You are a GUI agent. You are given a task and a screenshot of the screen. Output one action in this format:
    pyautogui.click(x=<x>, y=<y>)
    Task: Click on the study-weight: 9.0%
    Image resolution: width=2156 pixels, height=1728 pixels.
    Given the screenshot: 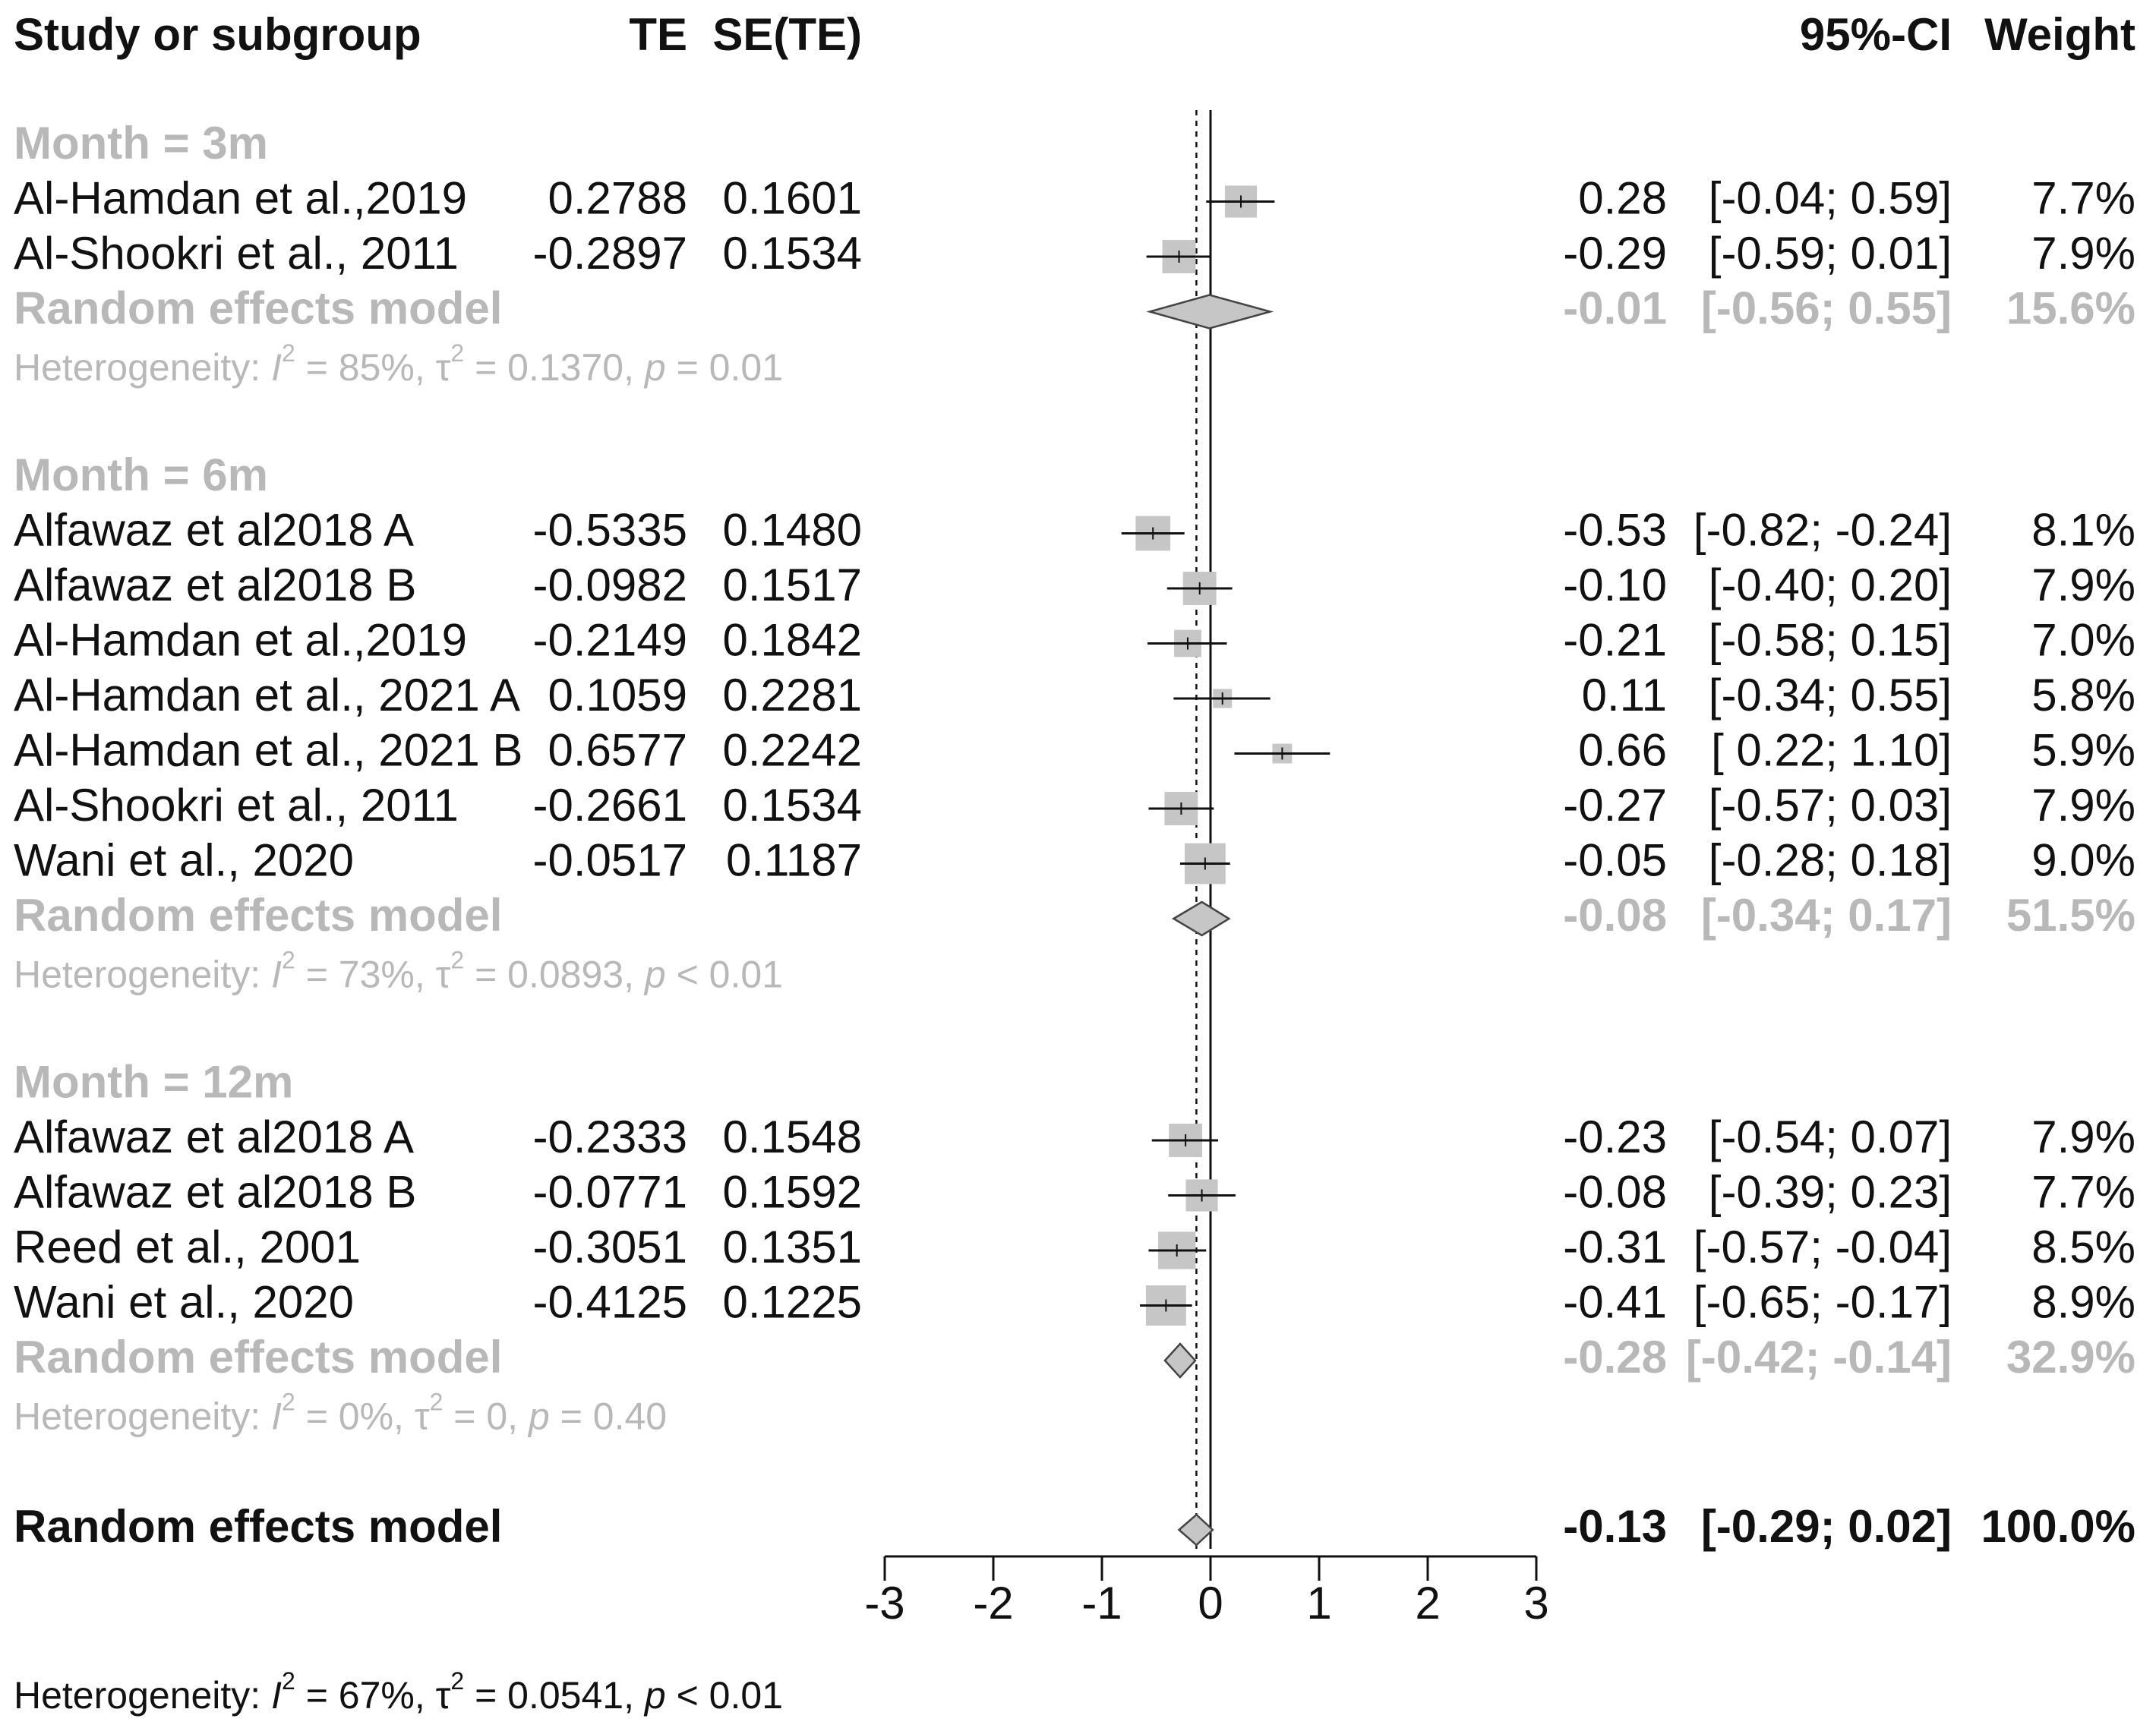 What is the action you would take?
    pyautogui.click(x=2083, y=859)
    